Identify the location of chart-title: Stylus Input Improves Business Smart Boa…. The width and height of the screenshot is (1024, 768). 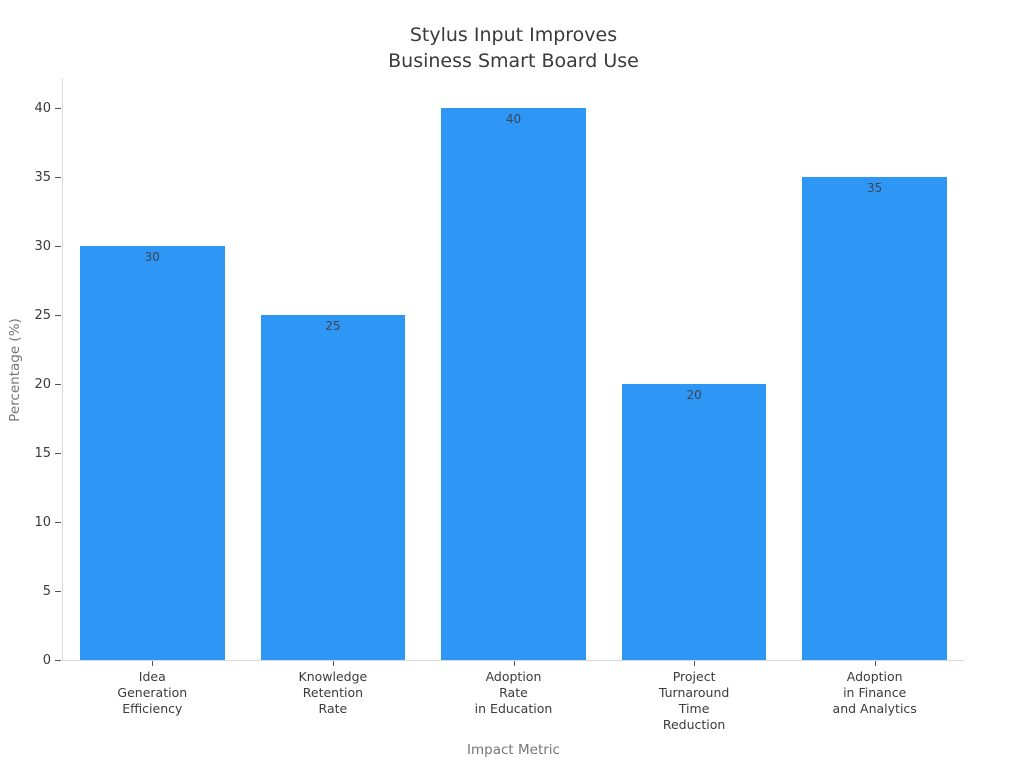
(513, 48).